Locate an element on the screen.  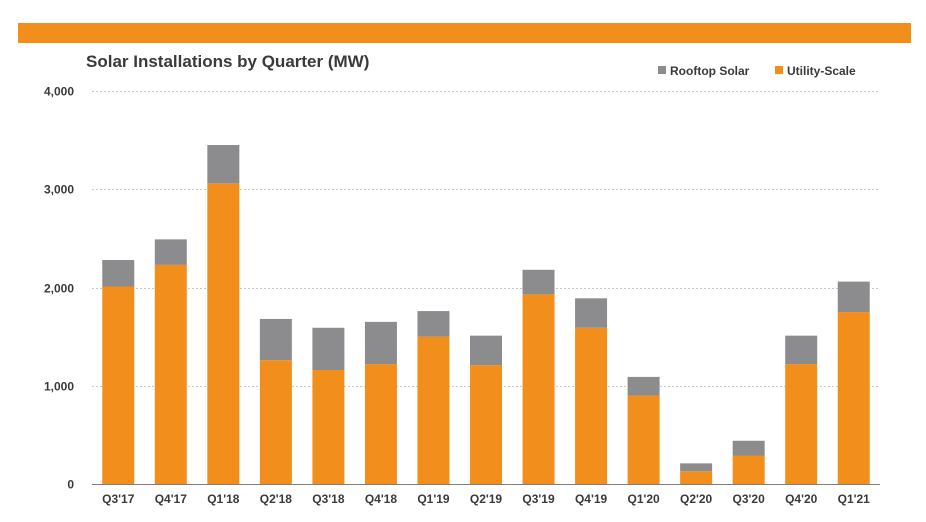
legend-label: Utility-Scale is located at coordinates (821, 71).